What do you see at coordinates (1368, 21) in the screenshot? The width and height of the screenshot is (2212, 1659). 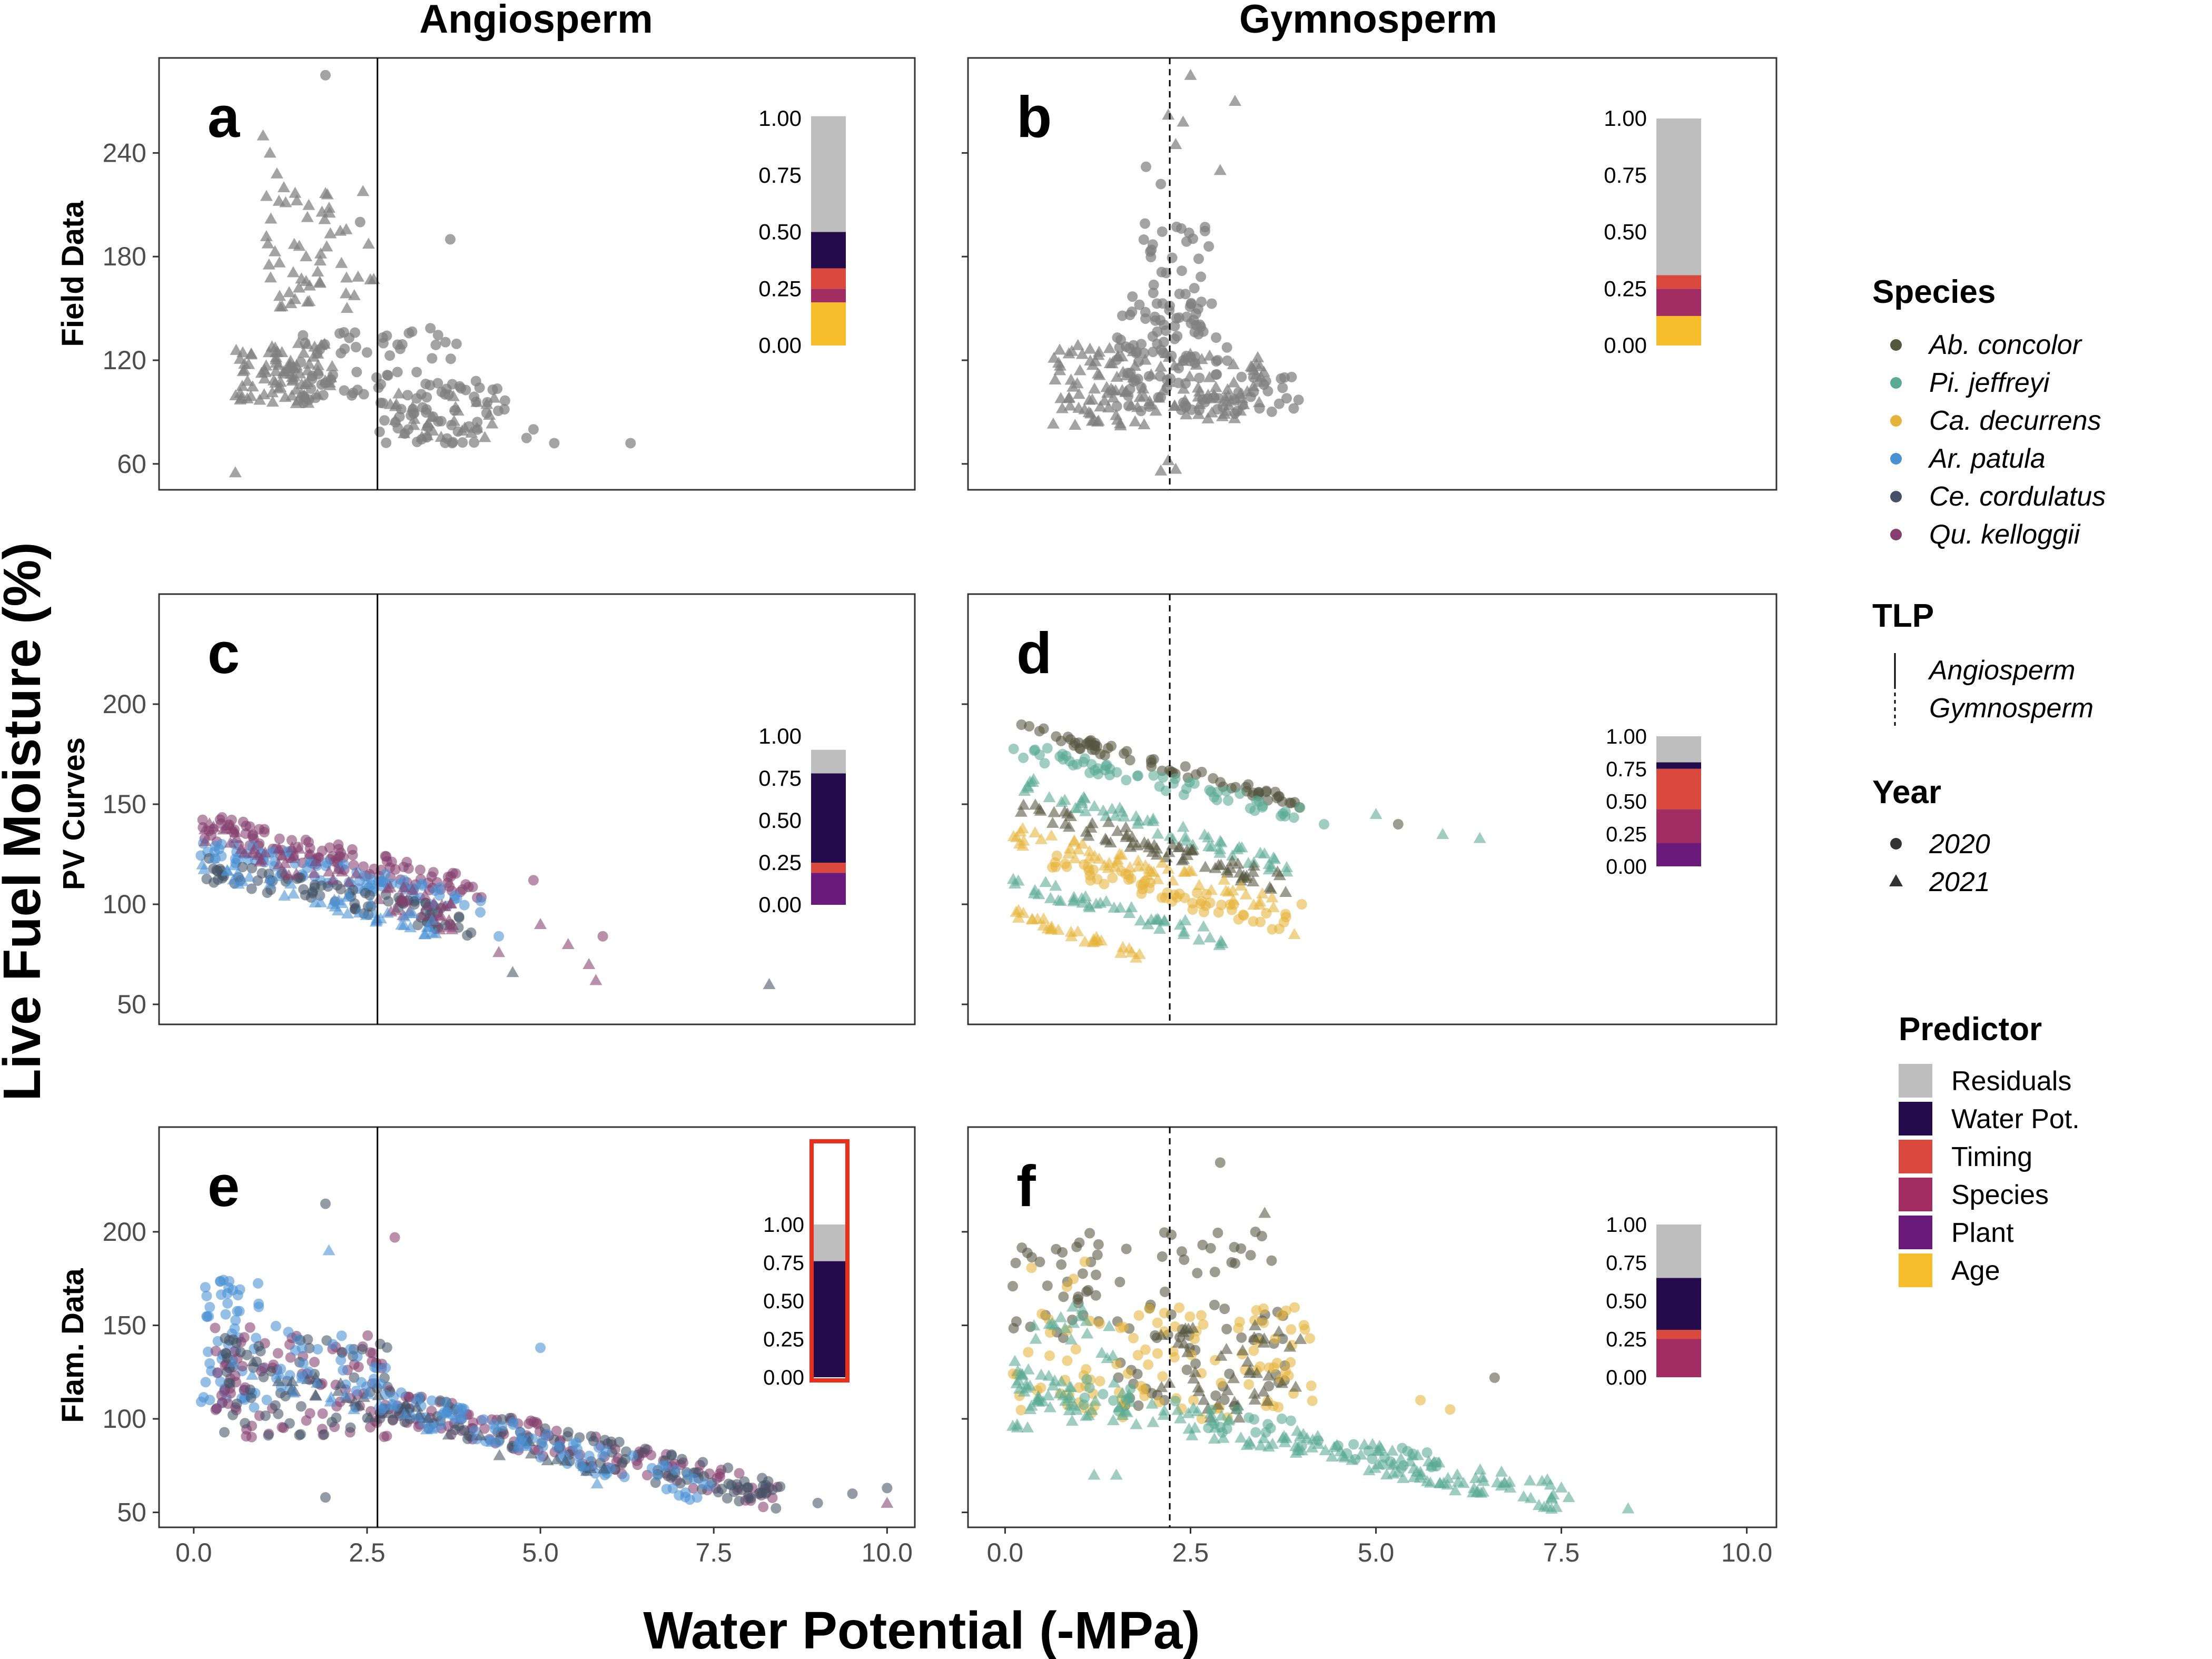 I see `column-title-gymnosperm: Gymnosperm` at bounding box center [1368, 21].